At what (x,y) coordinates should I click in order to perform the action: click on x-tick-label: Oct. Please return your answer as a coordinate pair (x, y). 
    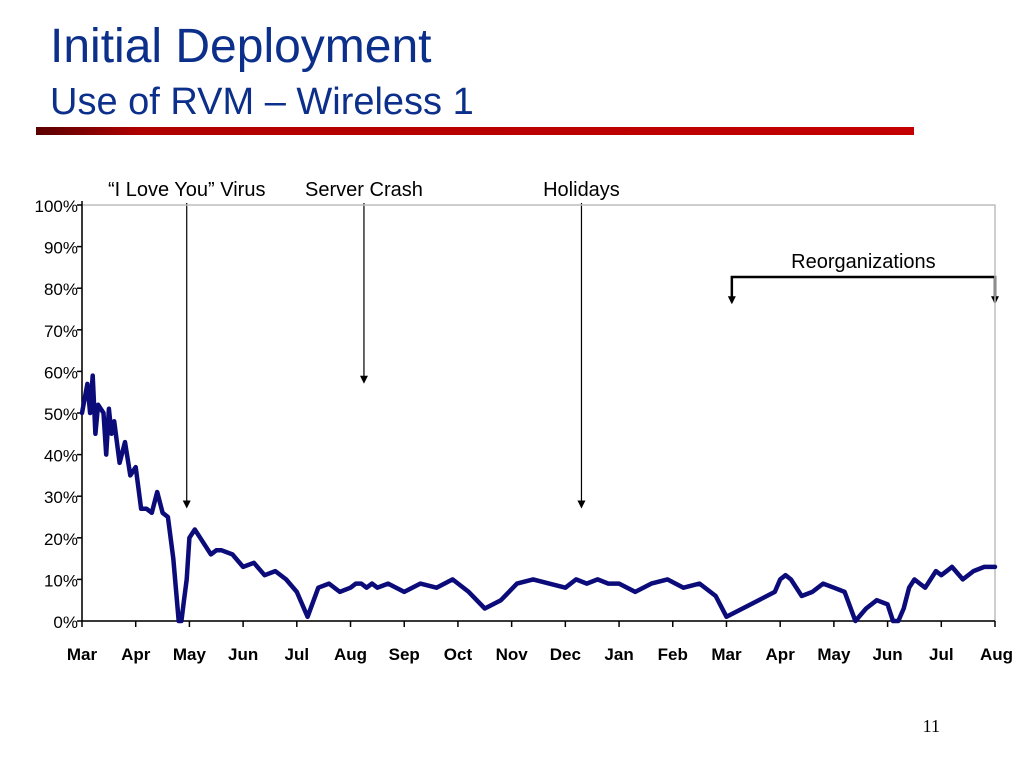
    Looking at the image, I should click on (458, 654).